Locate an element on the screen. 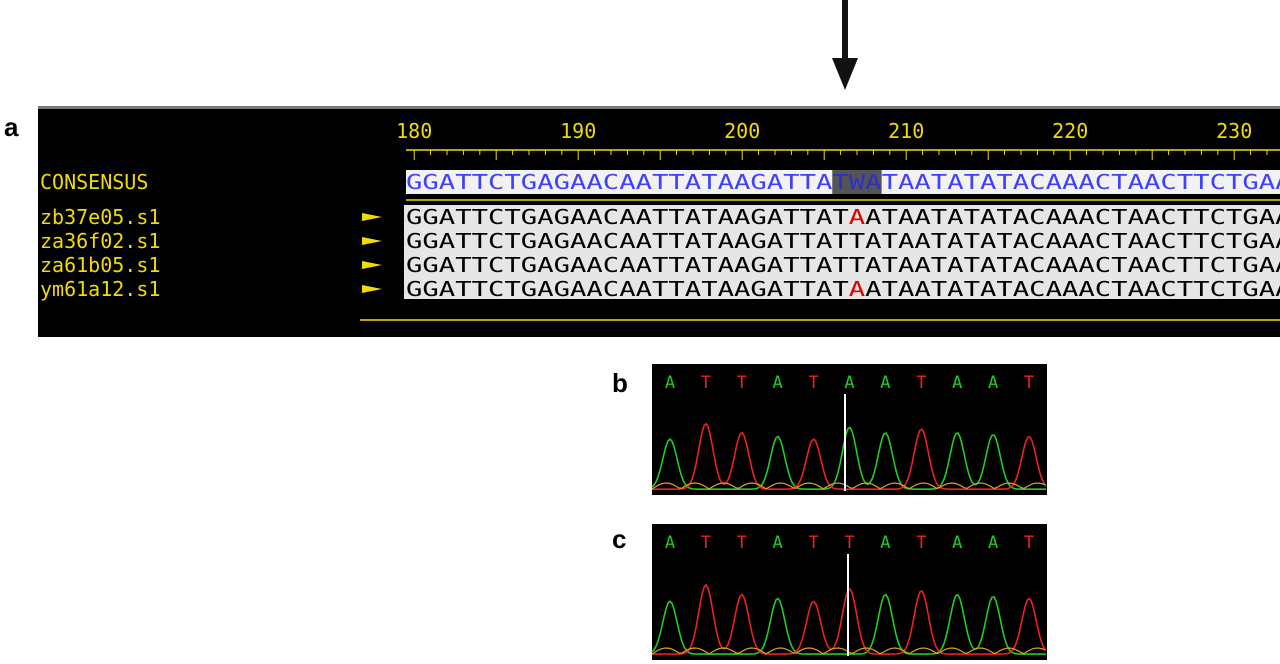 Image resolution: width=1280 pixels, height=664 pixels. sequence: TAATATATACAAACTAACTTCTGAA is located at coordinates (1081, 182).